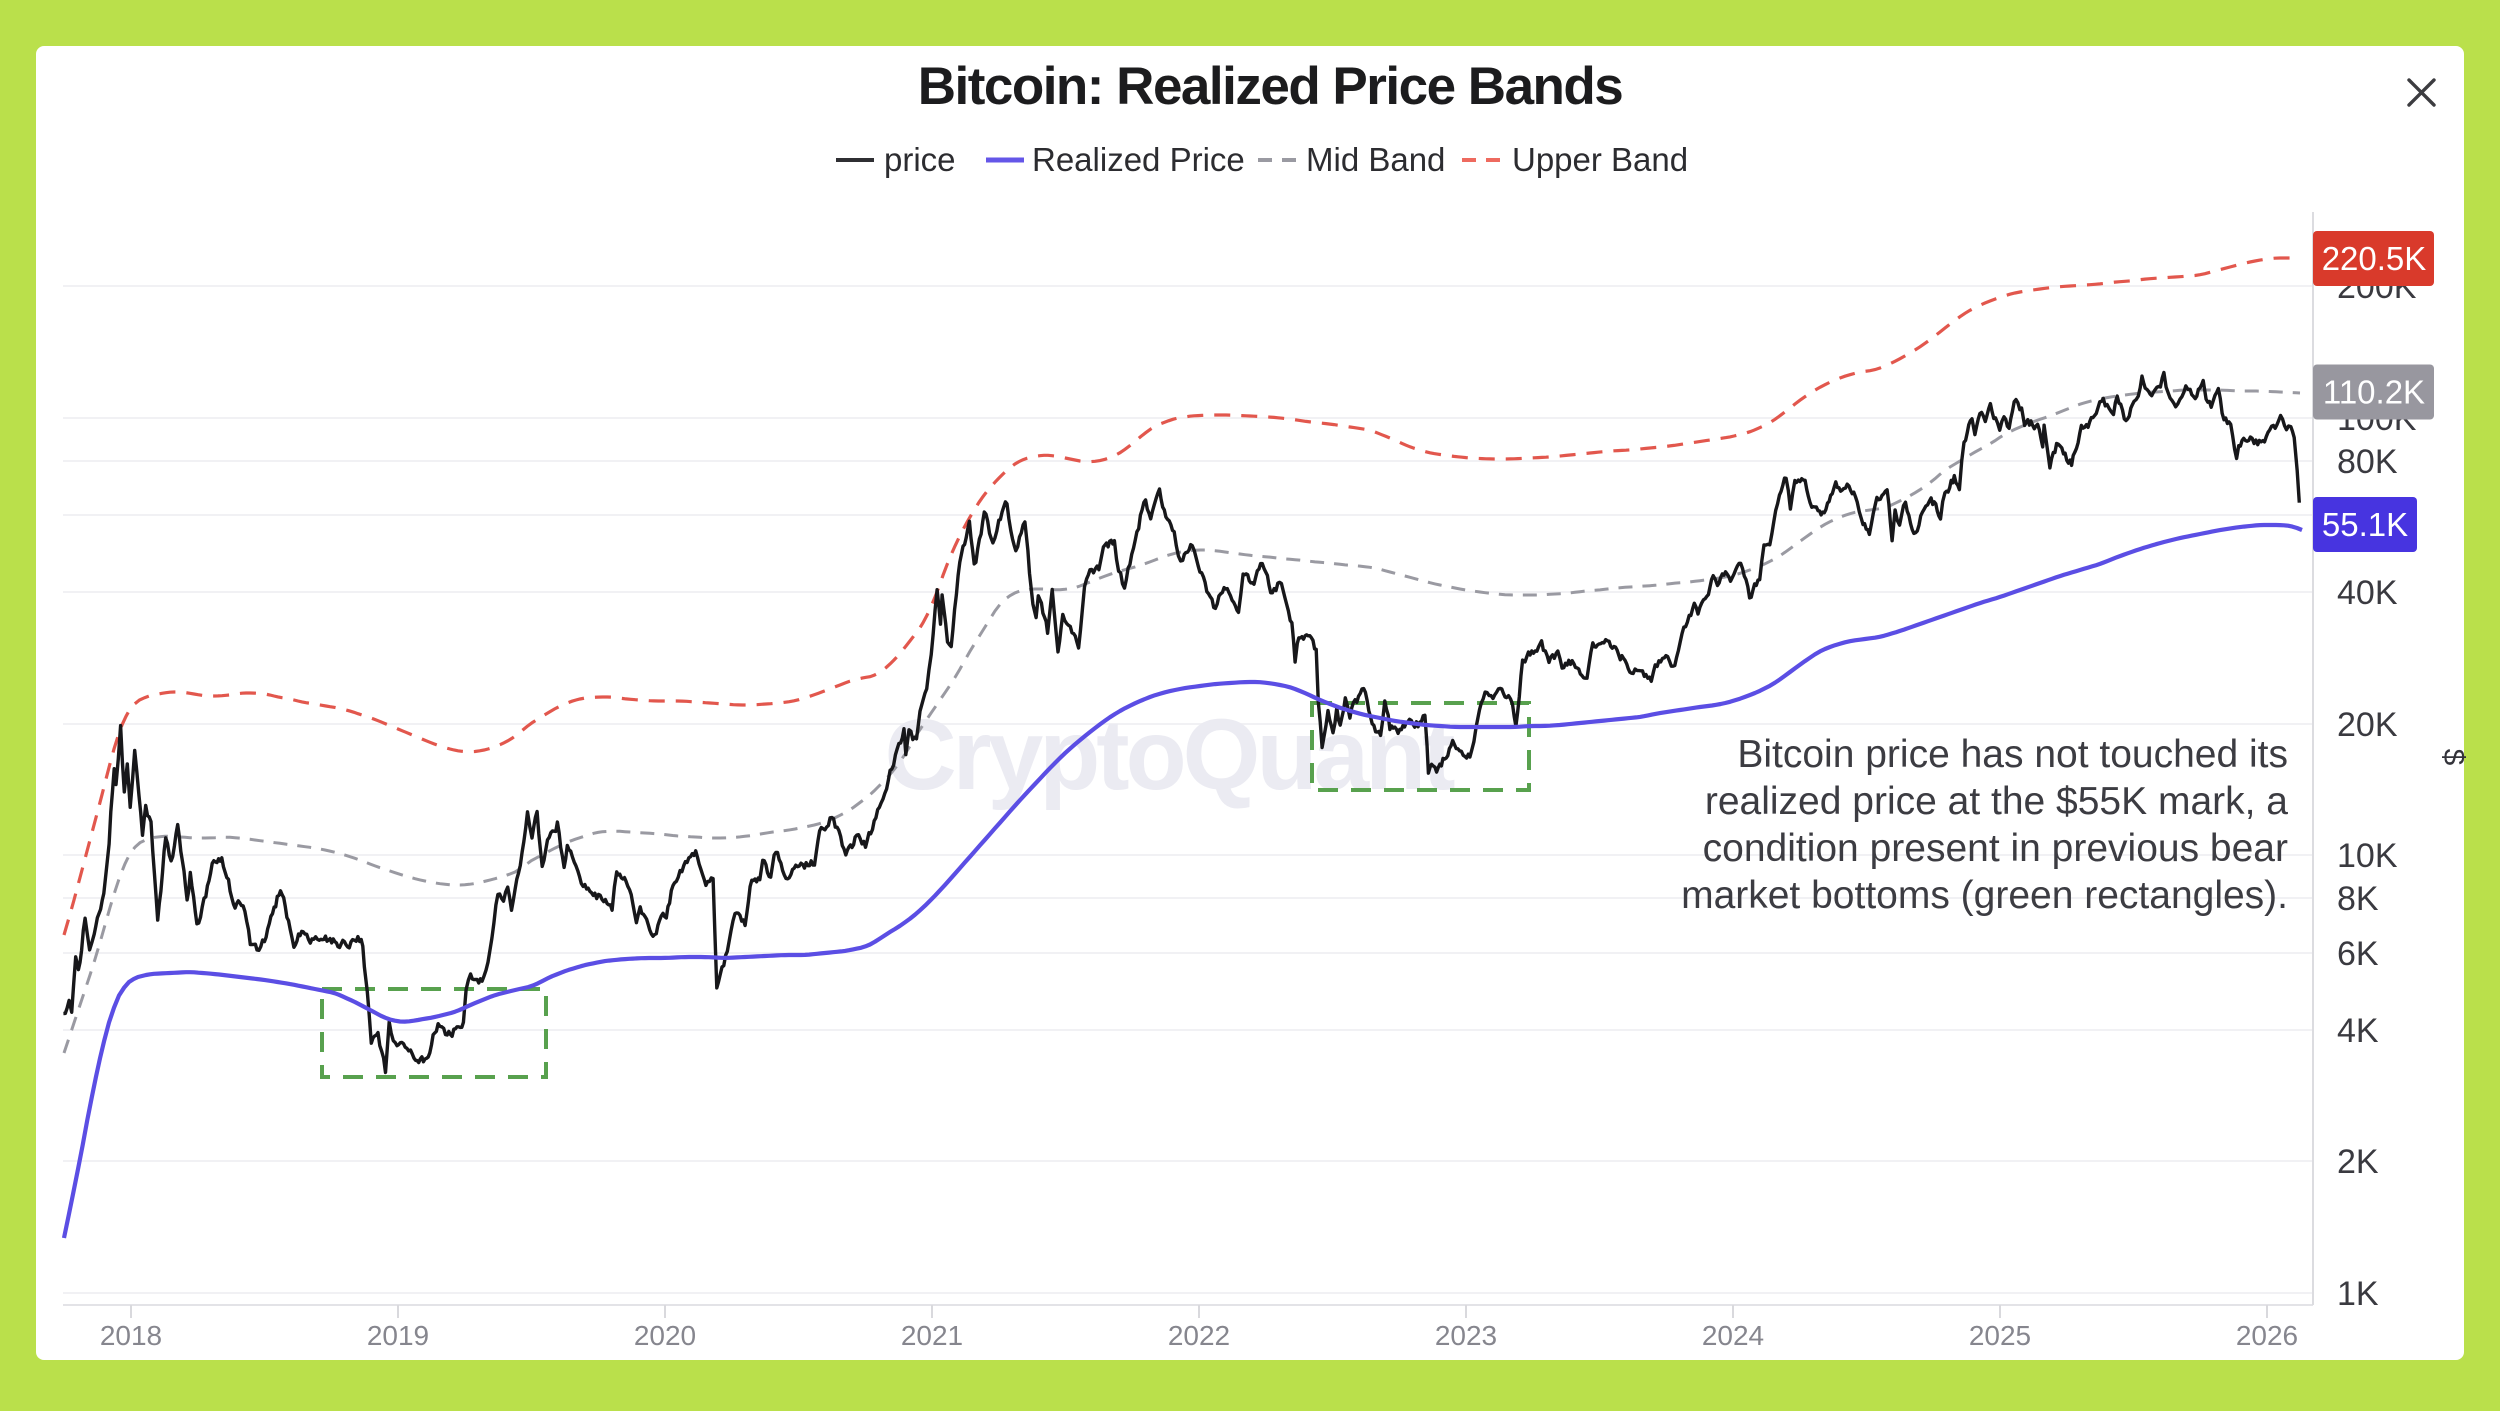 This screenshot has width=2500, height=1411. Describe the element at coordinates (1600, 159) in the screenshot. I see `svg-text: Upper Band` at that location.